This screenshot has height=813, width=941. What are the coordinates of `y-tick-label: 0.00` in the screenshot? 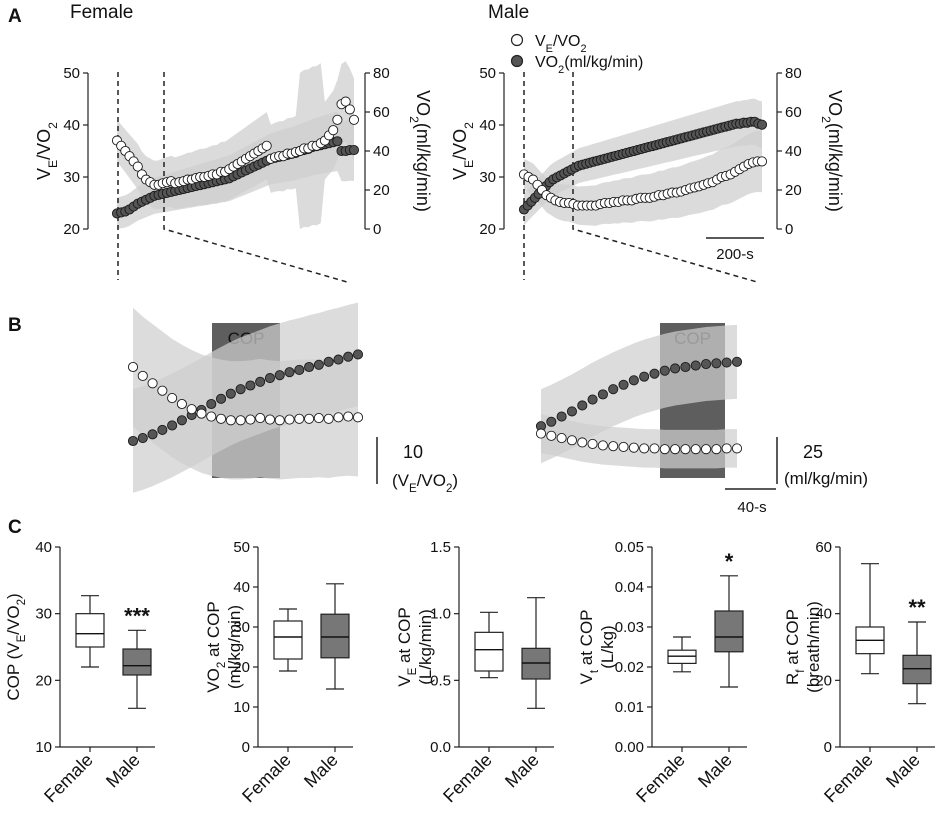 It's located at (629, 747).